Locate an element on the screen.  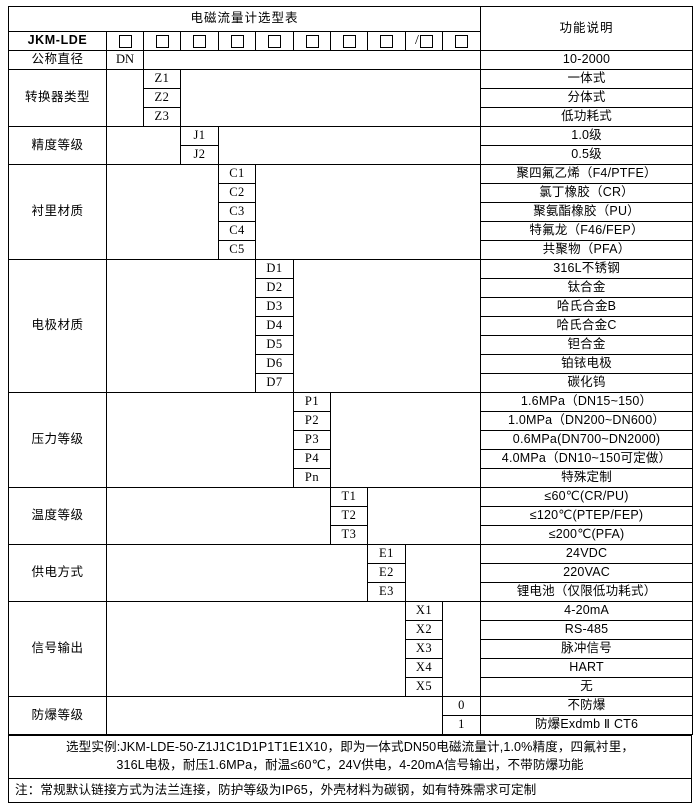
option-code: C5 is located at coordinates (237, 250).